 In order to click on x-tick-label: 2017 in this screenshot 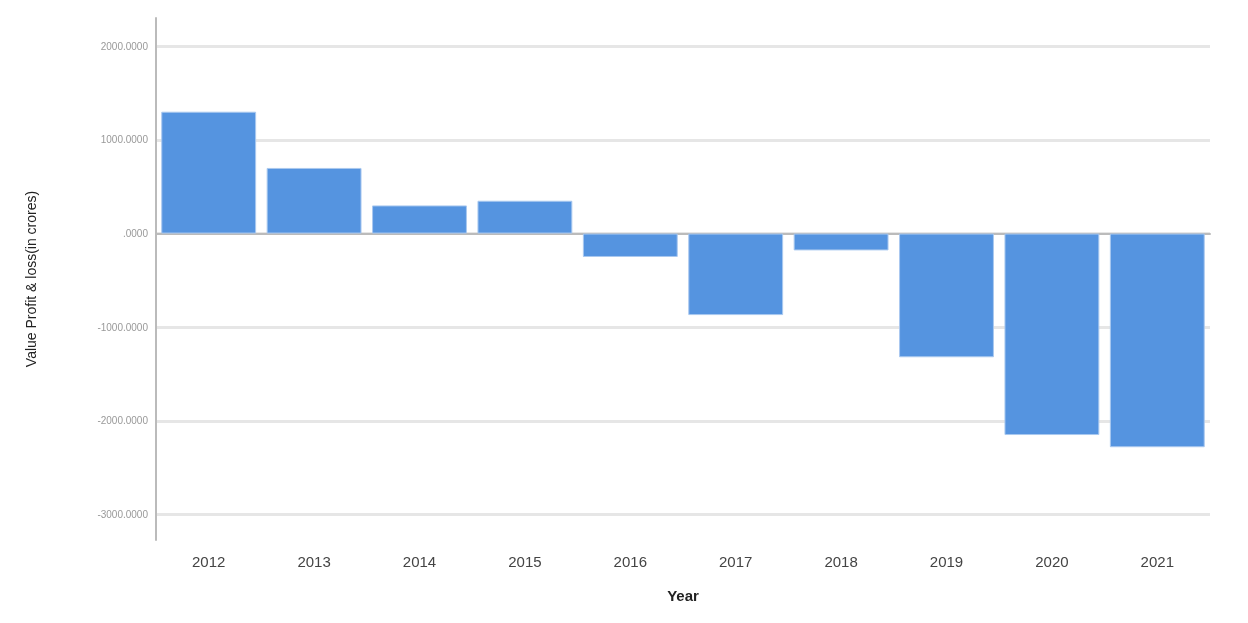, I will do `click(736, 561)`.